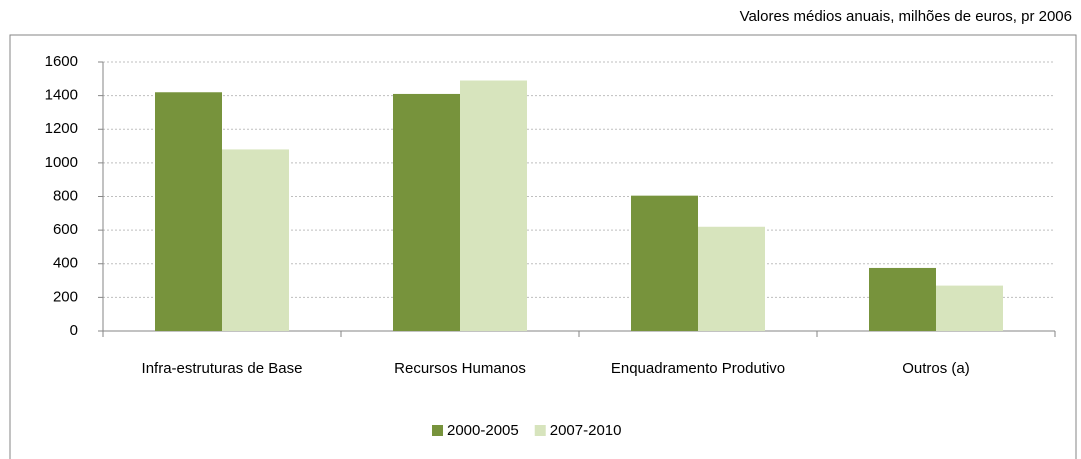 This screenshot has width=1081, height=459. What do you see at coordinates (61, 95) in the screenshot?
I see `y-tick-label: 1400` at bounding box center [61, 95].